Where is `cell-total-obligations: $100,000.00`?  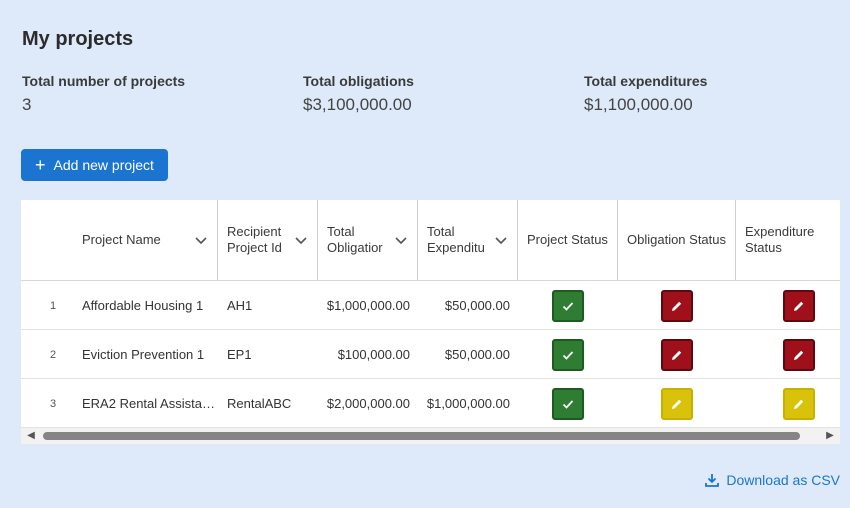 cell-total-obligations: $100,000.00 is located at coordinates (373, 354).